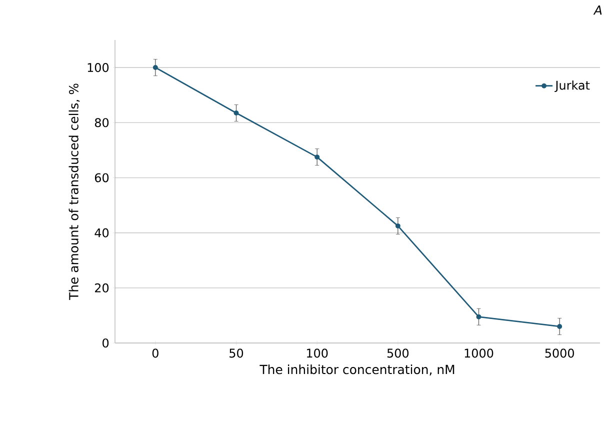 The width and height of the screenshot is (608, 428). What do you see at coordinates (559, 353) in the screenshot?
I see `x-tick-label: 5000` at bounding box center [559, 353].